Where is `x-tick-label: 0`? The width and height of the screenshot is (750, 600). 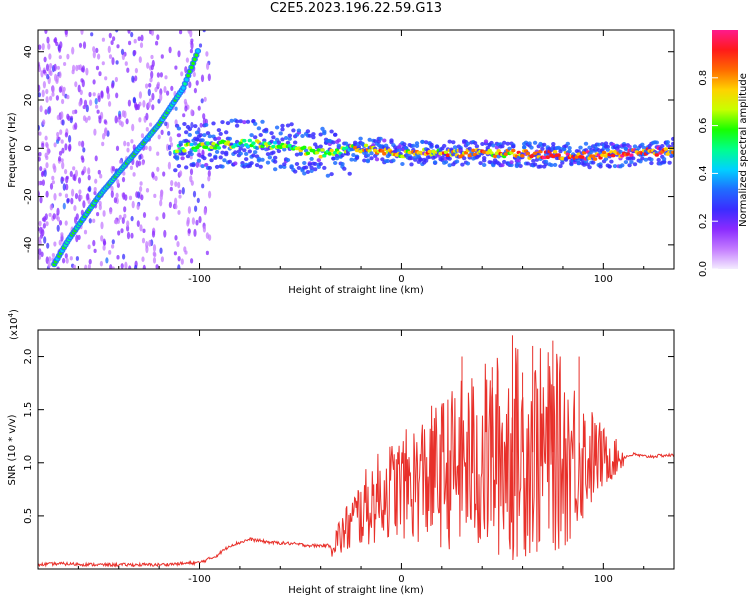
x-tick-label: 0 is located at coordinates (401, 579).